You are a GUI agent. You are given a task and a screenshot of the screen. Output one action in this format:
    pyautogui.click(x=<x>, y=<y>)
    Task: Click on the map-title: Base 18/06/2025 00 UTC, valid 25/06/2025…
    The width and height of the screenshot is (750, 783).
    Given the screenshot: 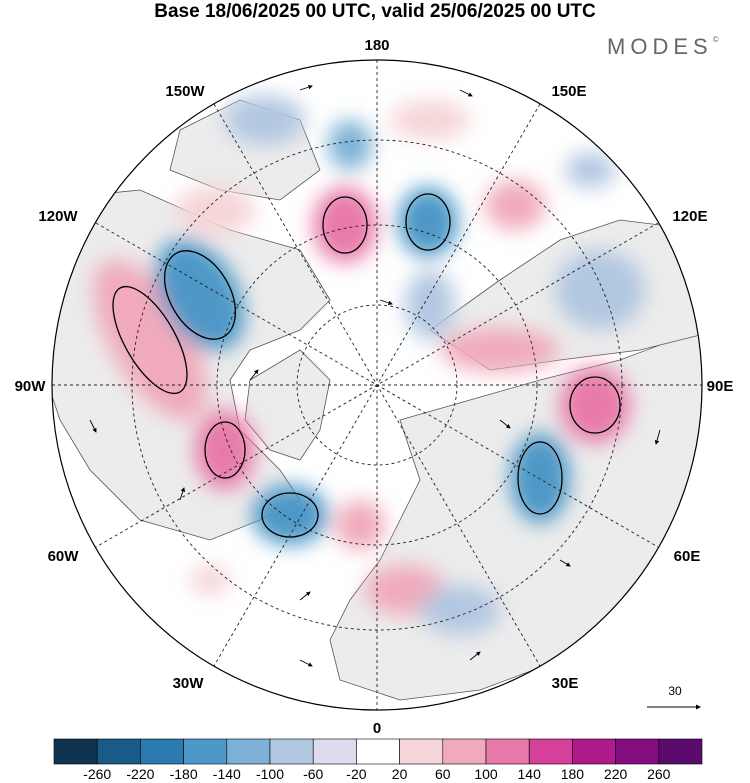 What is the action you would take?
    pyautogui.click(x=375, y=11)
    